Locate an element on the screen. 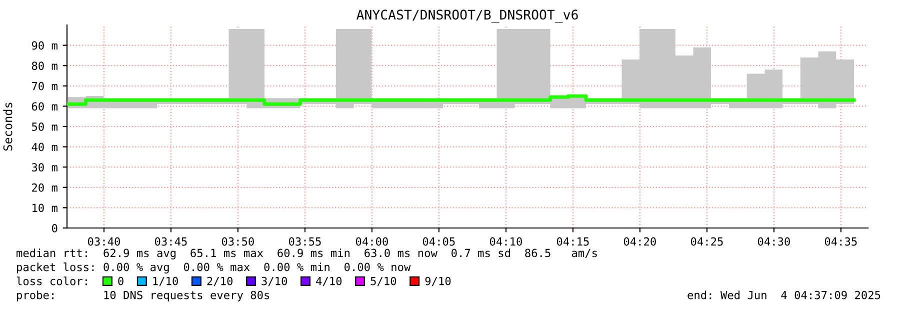  legend-label: 4/10 is located at coordinates (329, 281).